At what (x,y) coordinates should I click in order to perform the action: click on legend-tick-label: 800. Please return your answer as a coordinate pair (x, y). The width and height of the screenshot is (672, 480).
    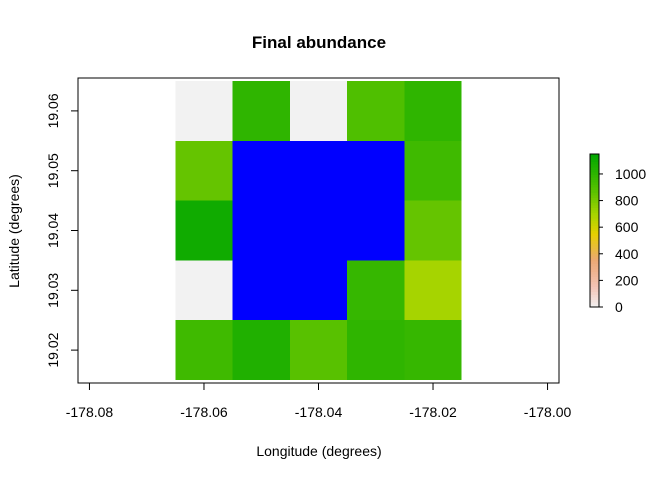
    Looking at the image, I should click on (627, 201).